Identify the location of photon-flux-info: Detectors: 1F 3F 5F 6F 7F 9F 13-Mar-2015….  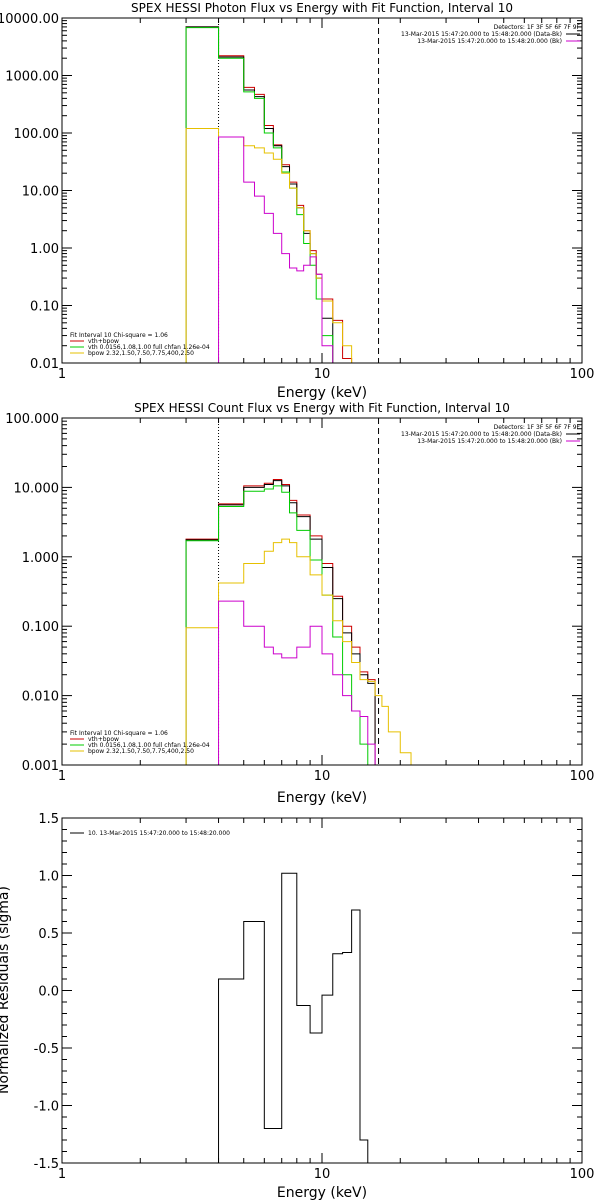
(491, 34).